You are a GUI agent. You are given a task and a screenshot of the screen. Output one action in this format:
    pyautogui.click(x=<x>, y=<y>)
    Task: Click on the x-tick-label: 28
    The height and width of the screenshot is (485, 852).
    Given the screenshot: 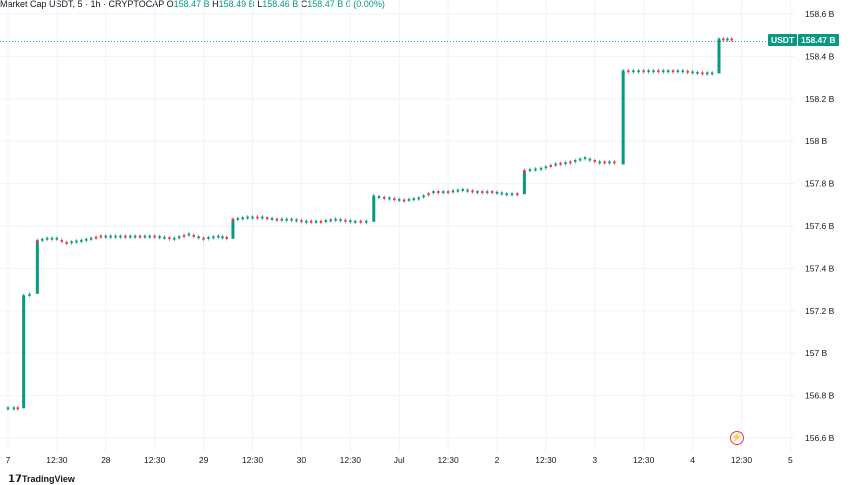 What is the action you would take?
    pyautogui.click(x=106, y=460)
    